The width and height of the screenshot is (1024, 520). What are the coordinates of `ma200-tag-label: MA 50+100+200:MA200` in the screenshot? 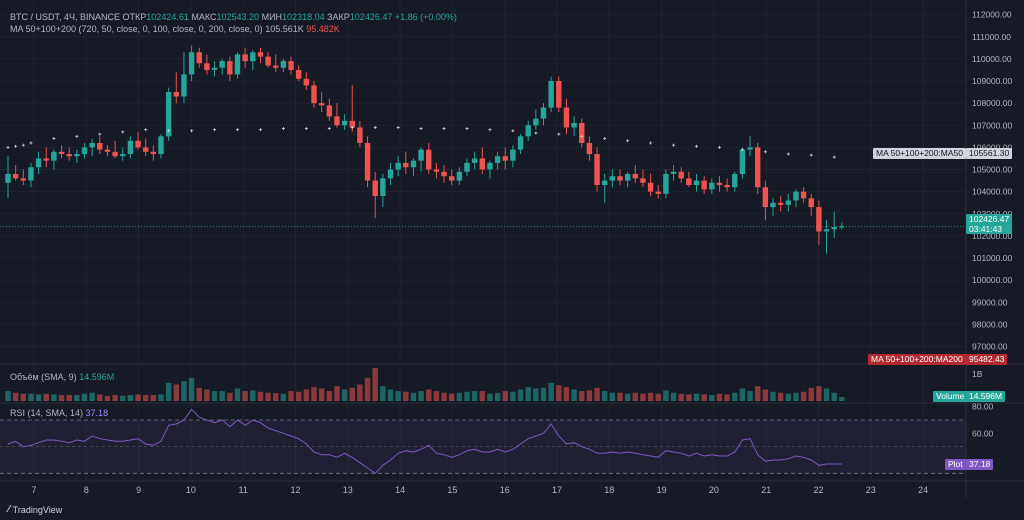 It's located at (917, 359).